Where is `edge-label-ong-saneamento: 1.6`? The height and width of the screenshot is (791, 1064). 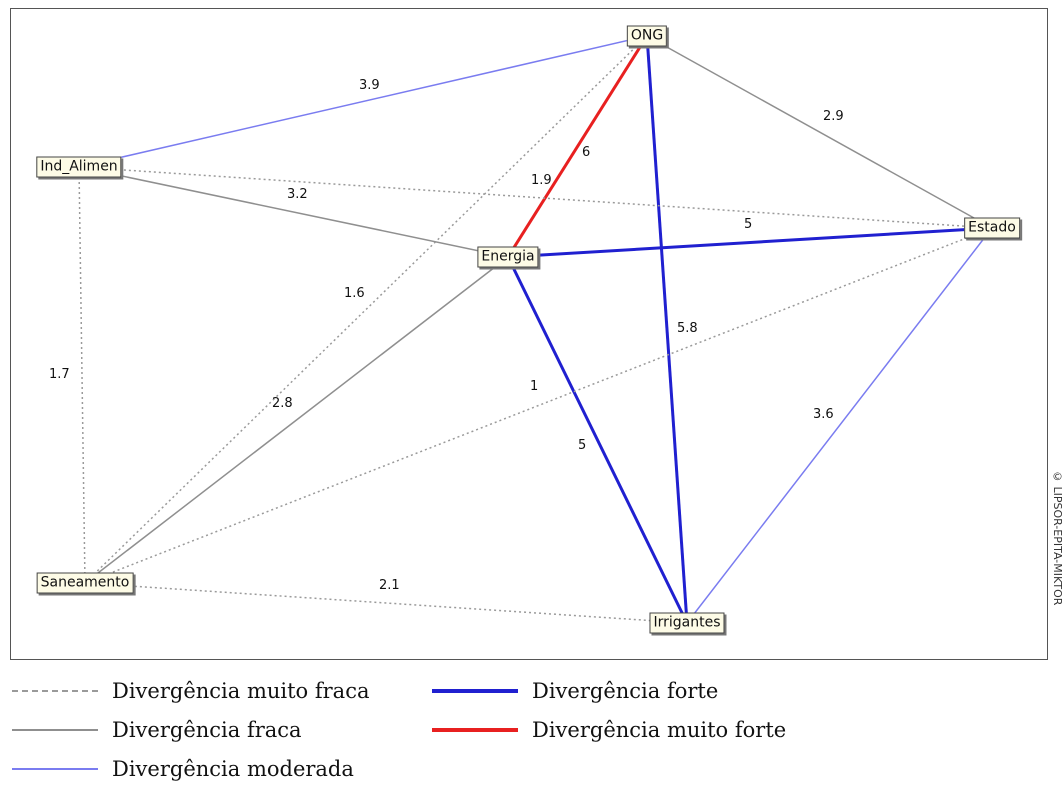
edge-label-ong-saneamento: 1.6 is located at coordinates (354, 293).